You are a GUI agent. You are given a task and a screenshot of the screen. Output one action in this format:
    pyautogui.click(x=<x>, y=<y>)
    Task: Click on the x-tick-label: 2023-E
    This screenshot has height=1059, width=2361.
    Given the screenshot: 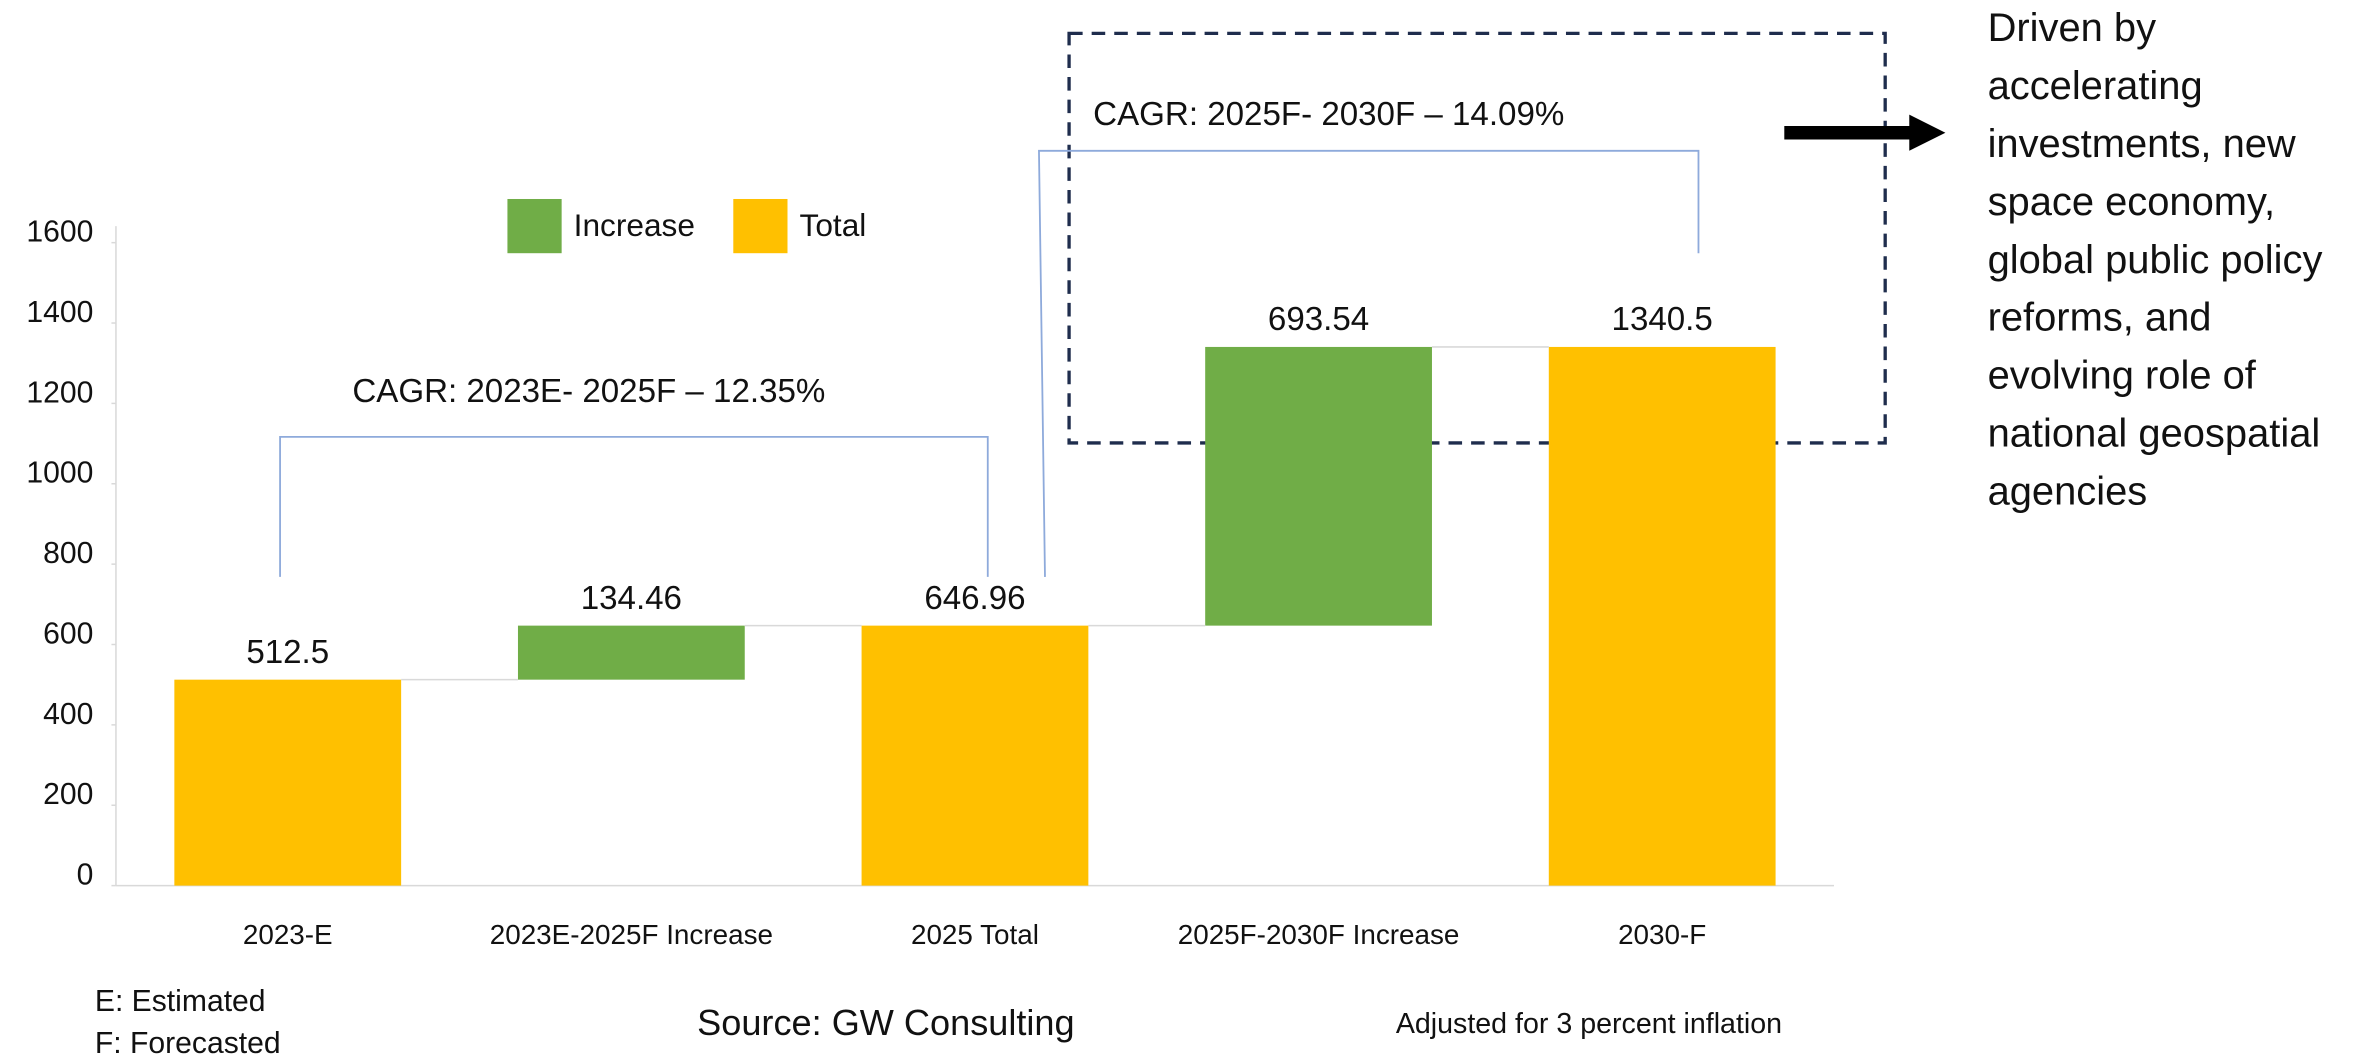 What is the action you would take?
    pyautogui.click(x=288, y=934)
    